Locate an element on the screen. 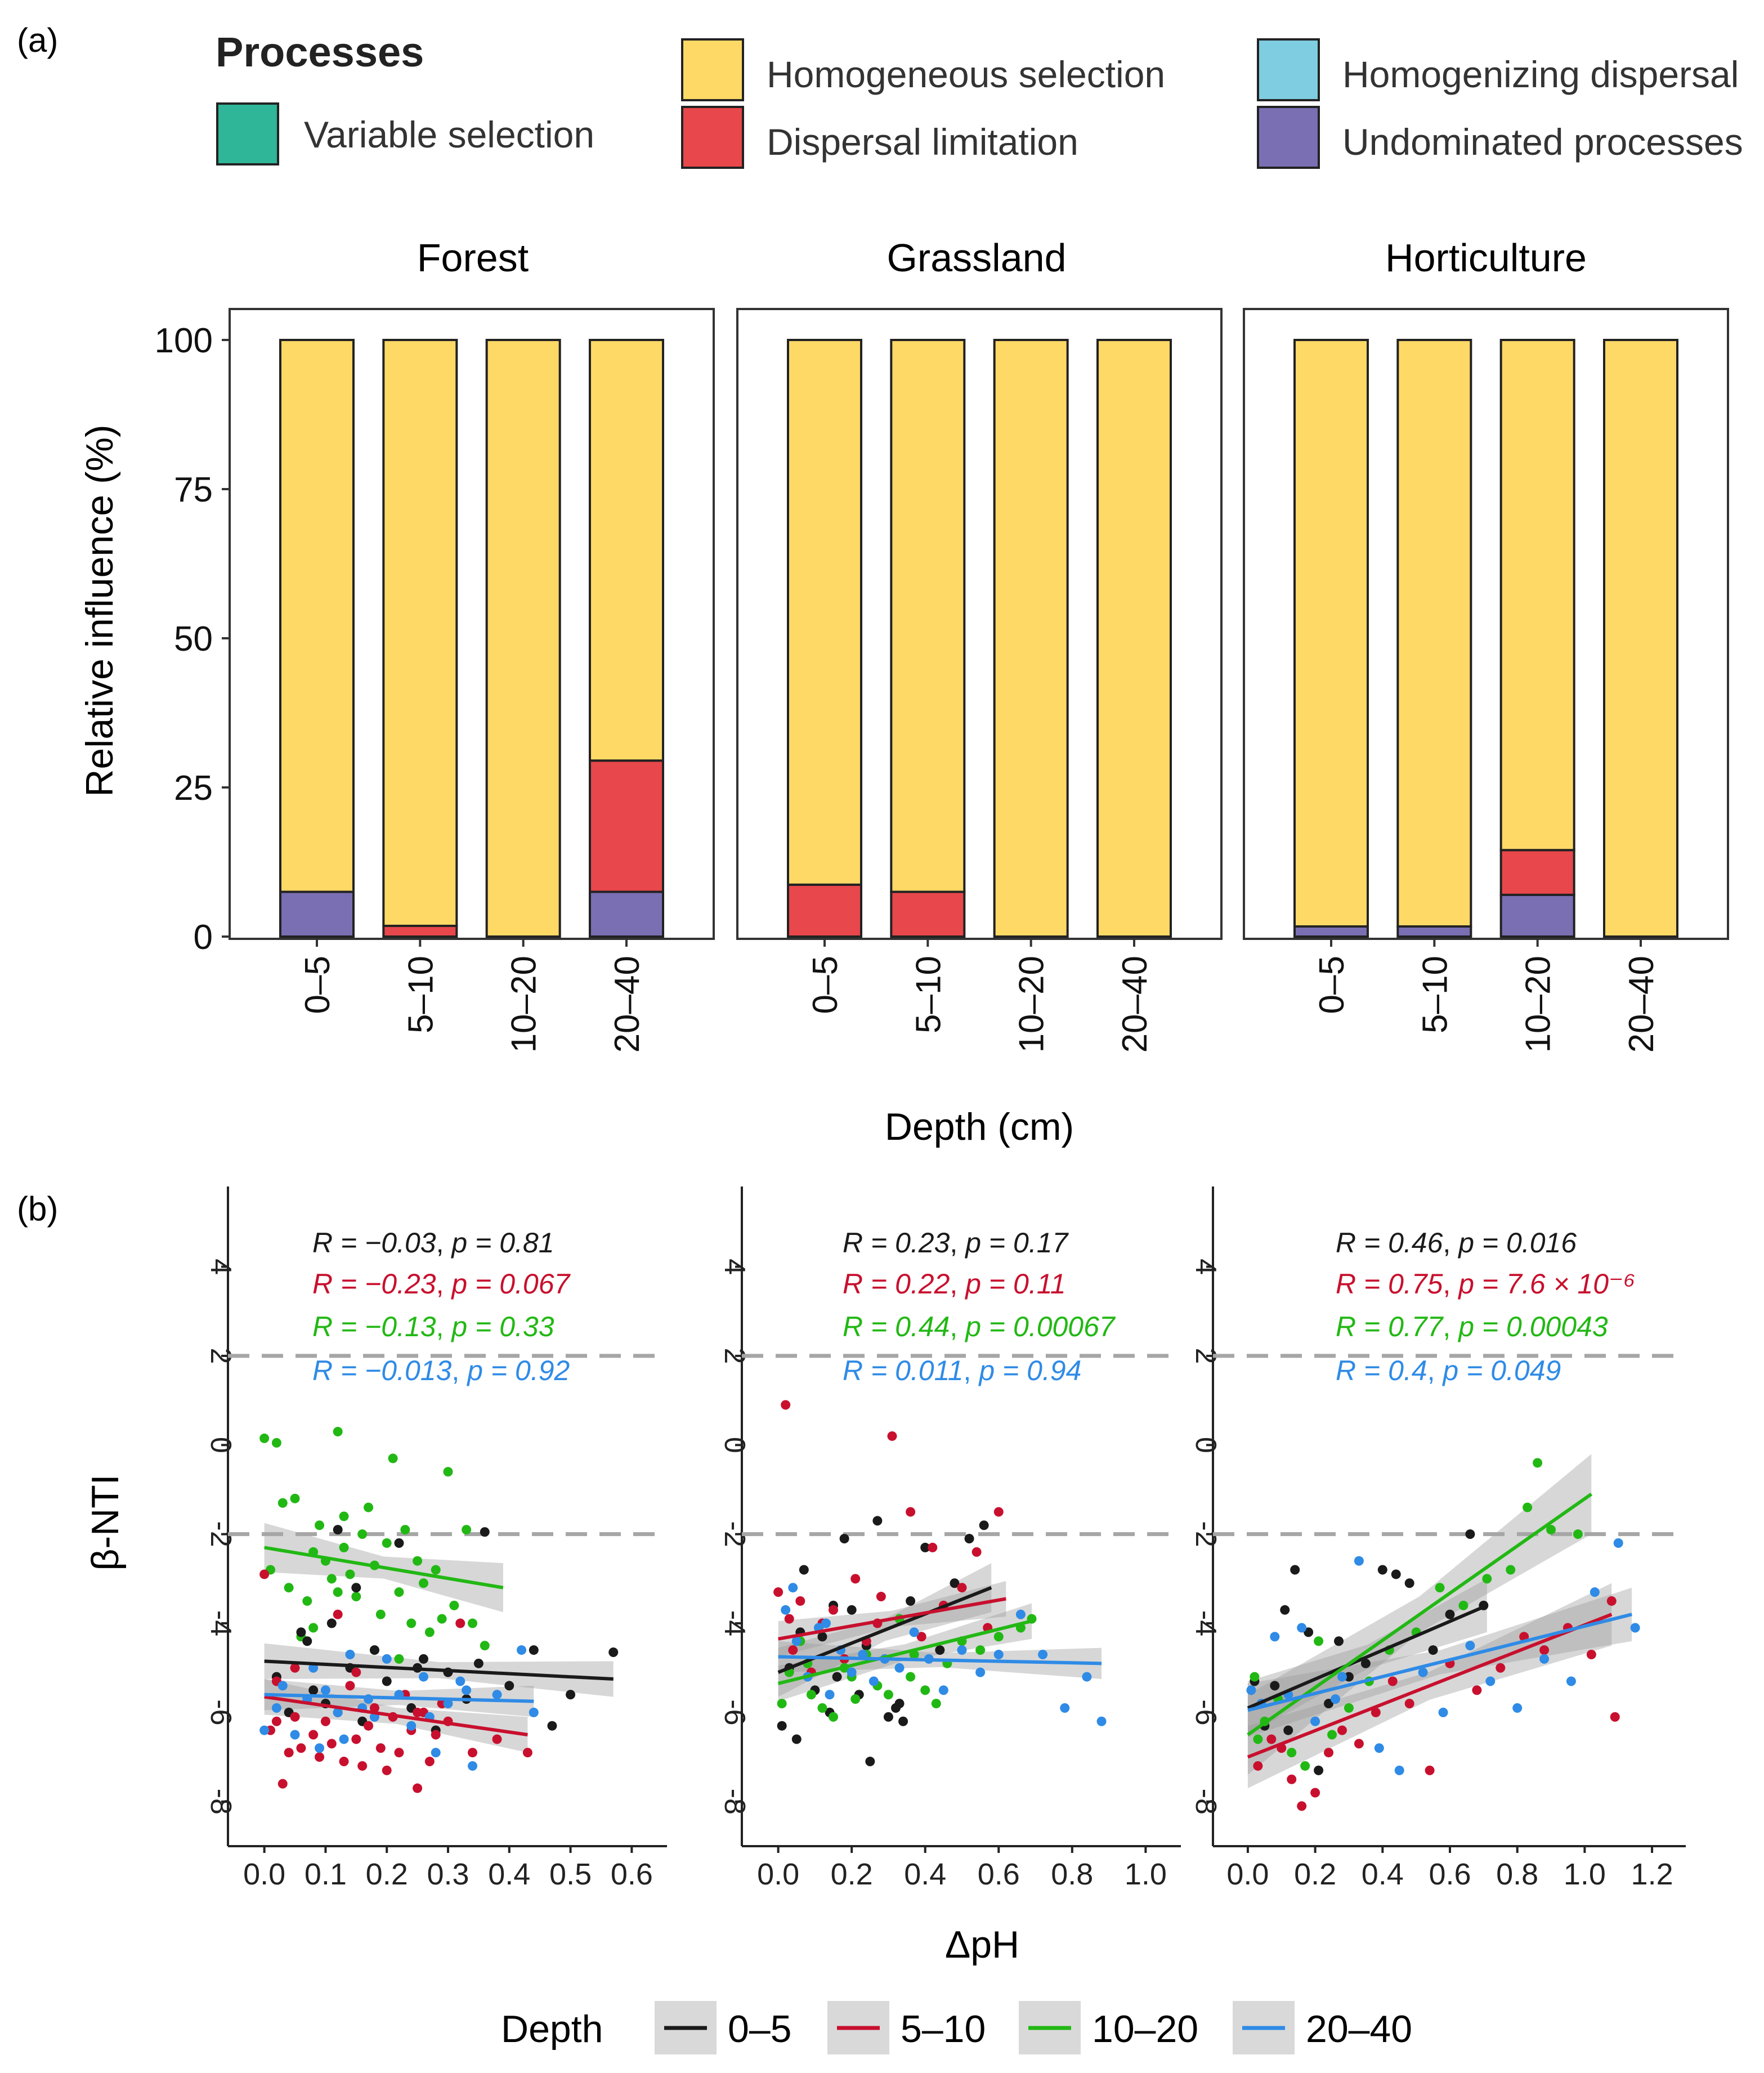 Image resolution: width=1764 pixels, height=2073 pixels. b-stat-sep-0-1: , is located at coordinates (444, 1284).